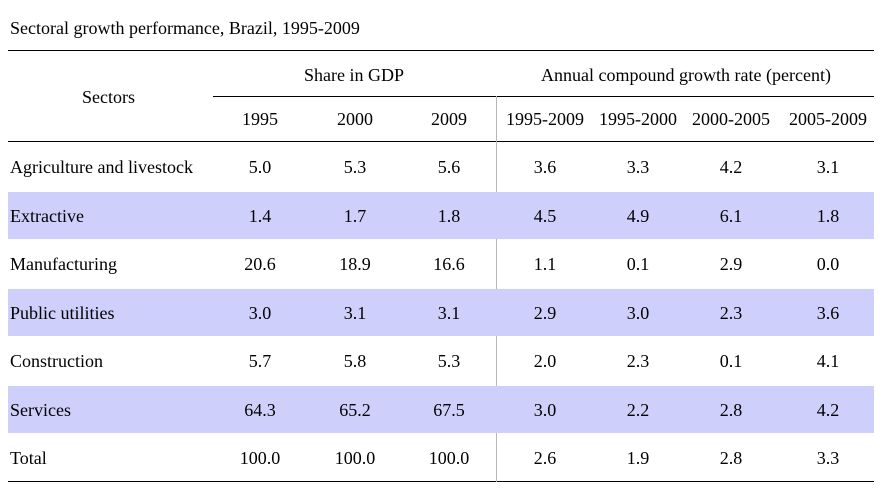 The width and height of the screenshot is (884, 492). I want to click on bottom-rule, so click(441, 481).